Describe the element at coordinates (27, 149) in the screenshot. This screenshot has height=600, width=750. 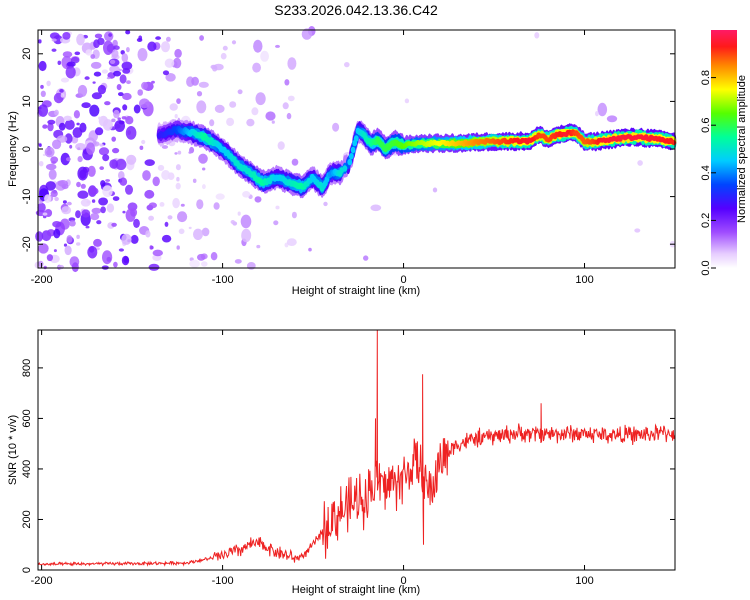
I see `y-tick-label: 0` at that location.